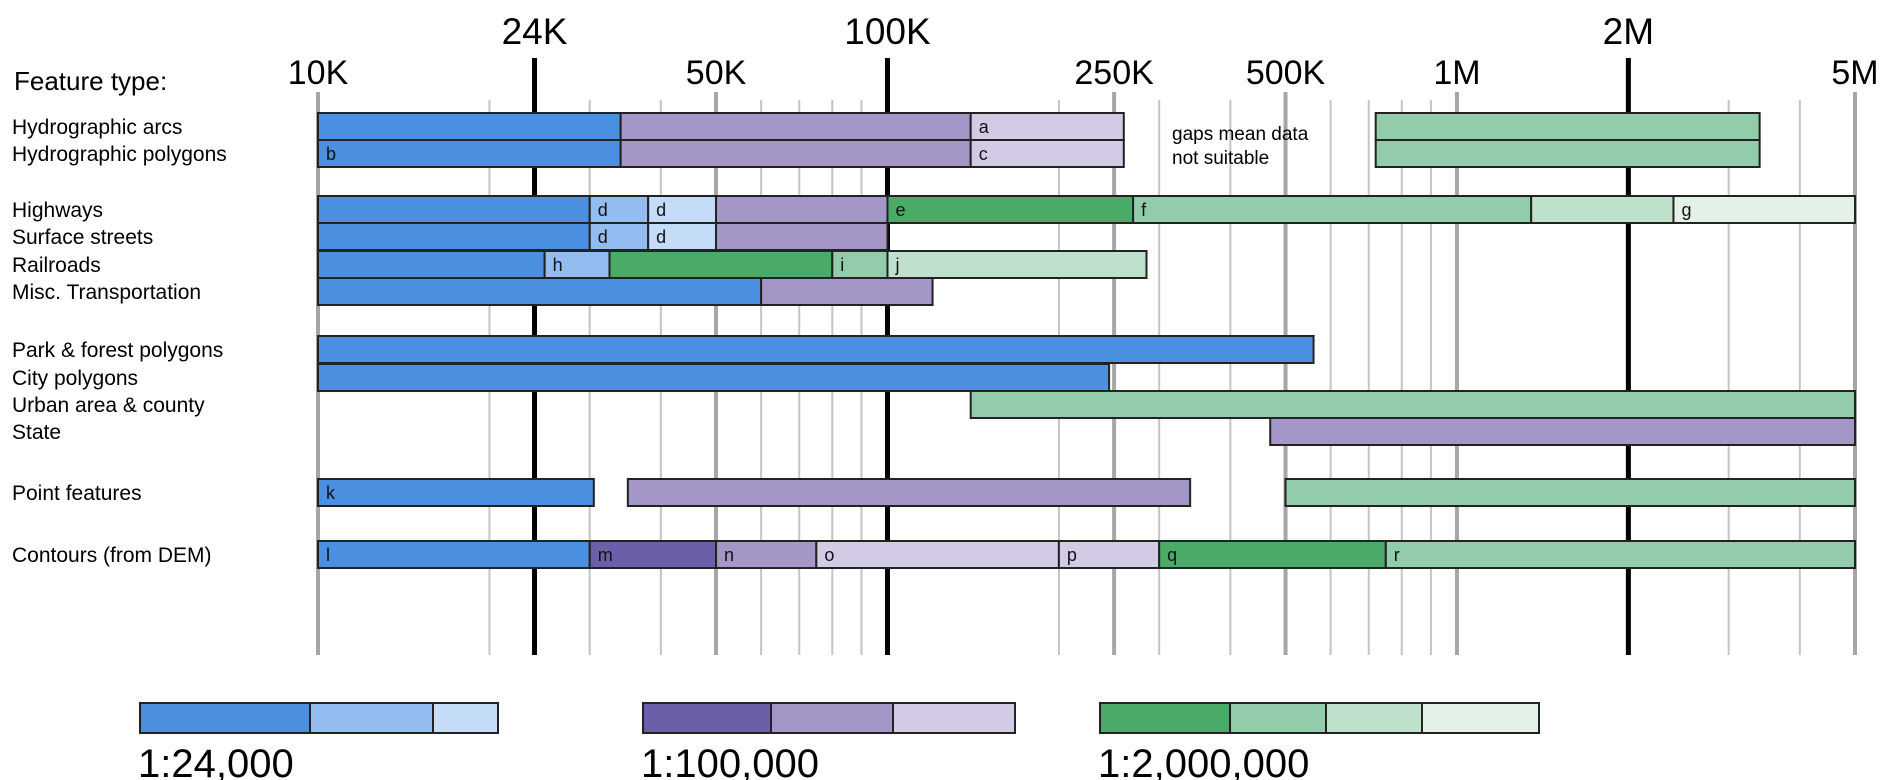 Image resolution: width=1895 pixels, height=780 pixels. What do you see at coordinates (1144, 210) in the screenshot?
I see `segment-code: f` at bounding box center [1144, 210].